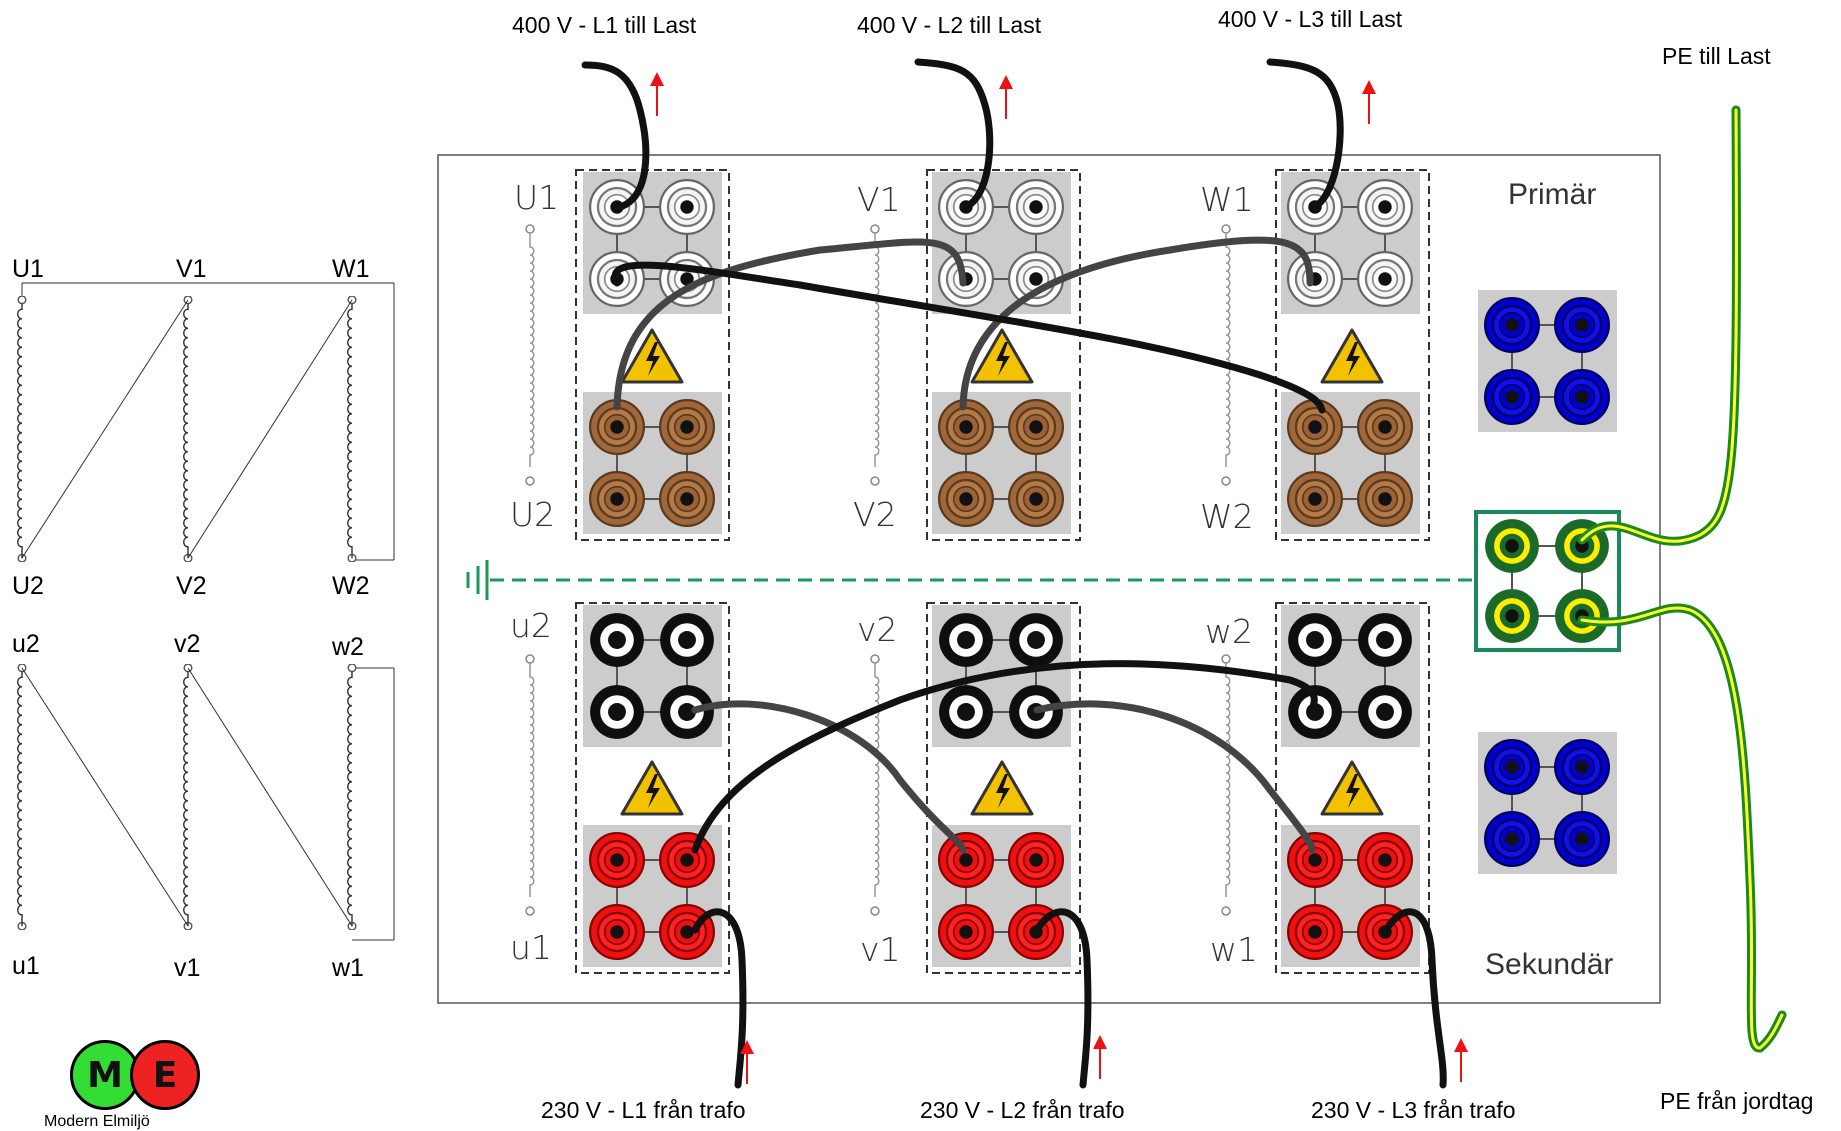  Describe the element at coordinates (21, 429) in the screenshot. I see `coil-U` at that location.